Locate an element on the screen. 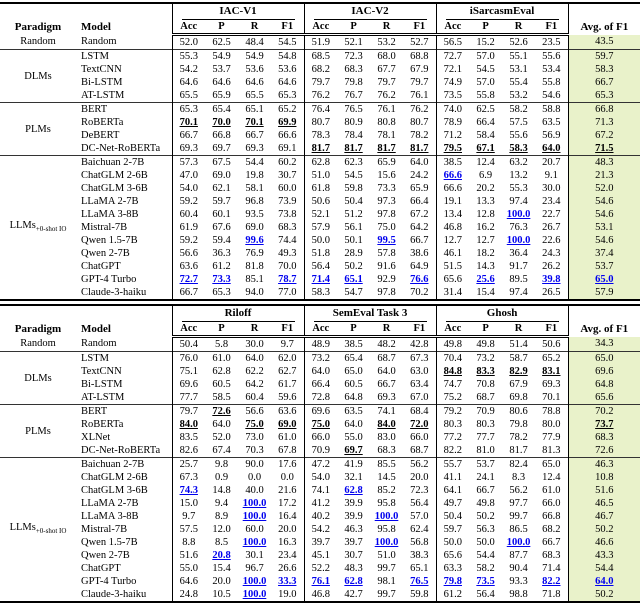 The image size is (640, 608). score-cell: 51.6 is located at coordinates (188, 555).